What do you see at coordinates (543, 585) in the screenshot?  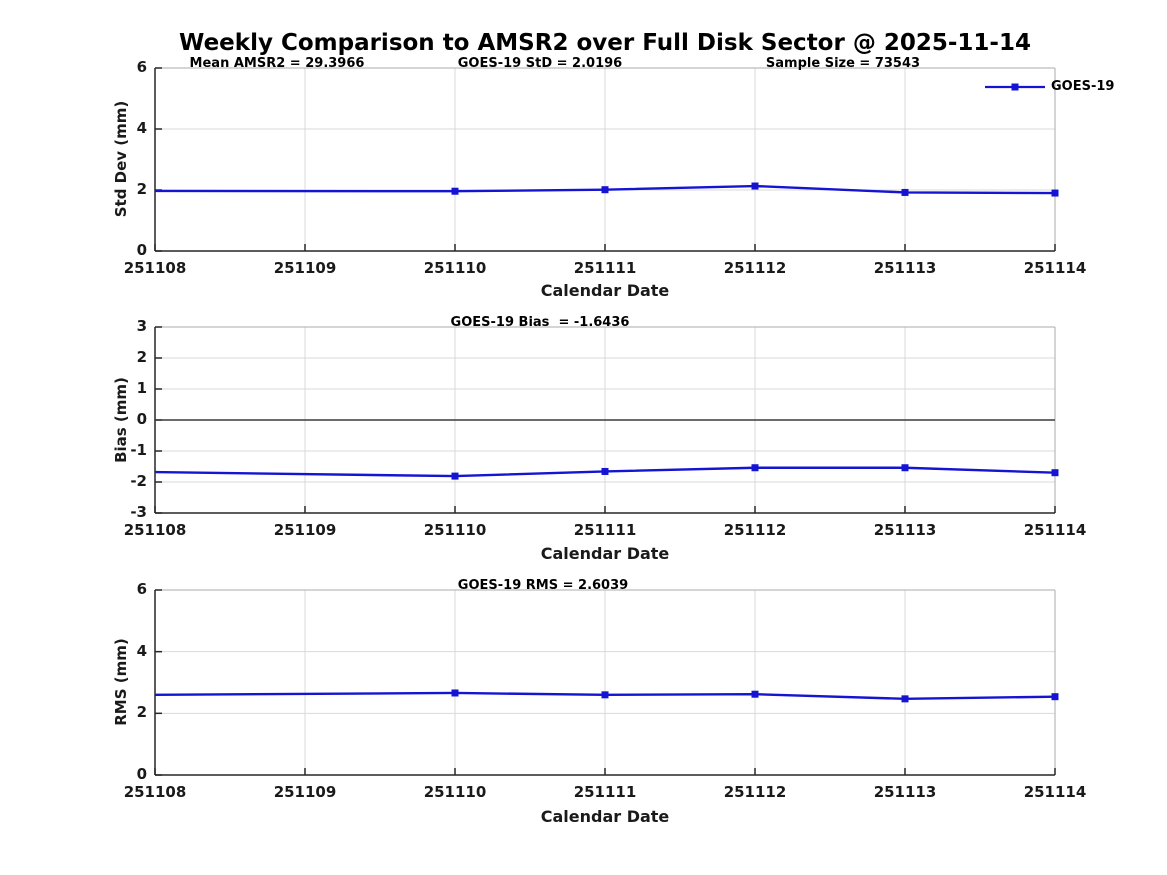 I see `subplot-title-rms: GOES-19 RMS = 2.6039` at bounding box center [543, 585].